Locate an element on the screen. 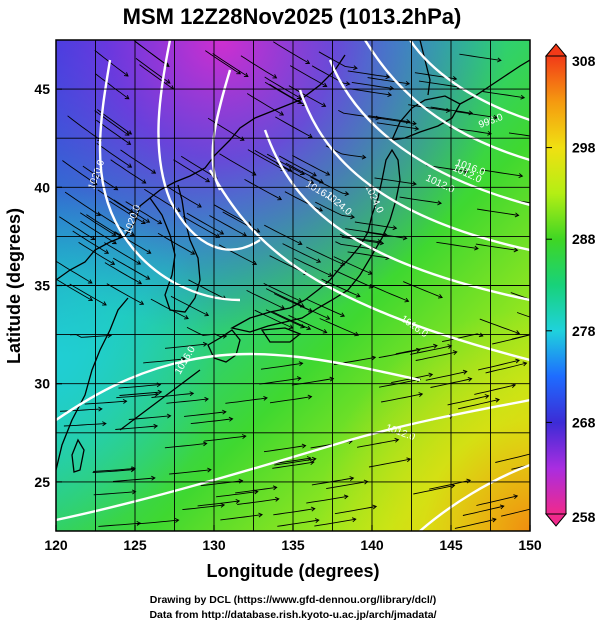  colorbar-tick-label: 278 is located at coordinates (584, 331).